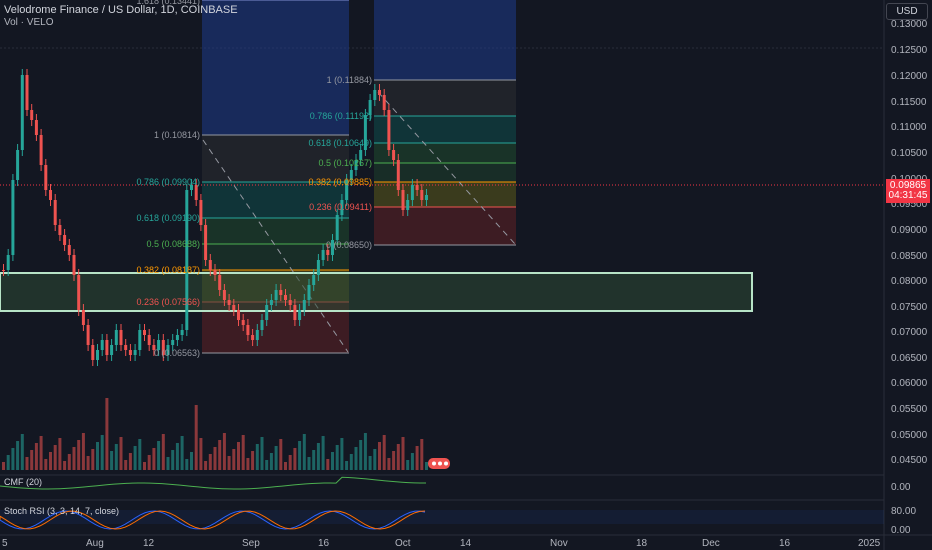 This screenshot has width=932, height=550. Describe the element at coordinates (909, 24) in the screenshot. I see `price-tick: 0.13000` at that location.